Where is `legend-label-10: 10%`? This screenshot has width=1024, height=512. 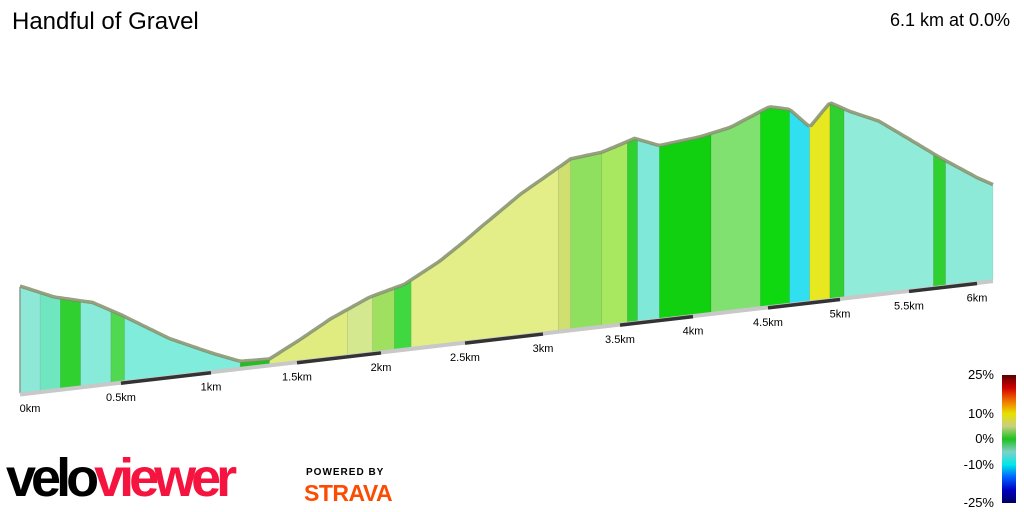 legend-label-10: 10% is located at coordinates (980, 413).